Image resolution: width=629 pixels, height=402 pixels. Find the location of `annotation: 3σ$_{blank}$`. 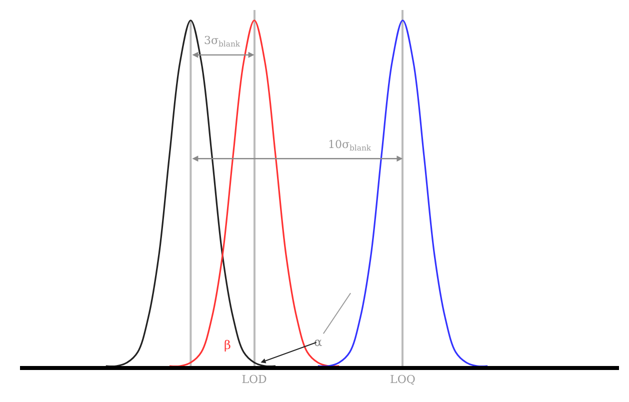

annotation: 3σ$_{blank}$ is located at coordinates (222, 41).